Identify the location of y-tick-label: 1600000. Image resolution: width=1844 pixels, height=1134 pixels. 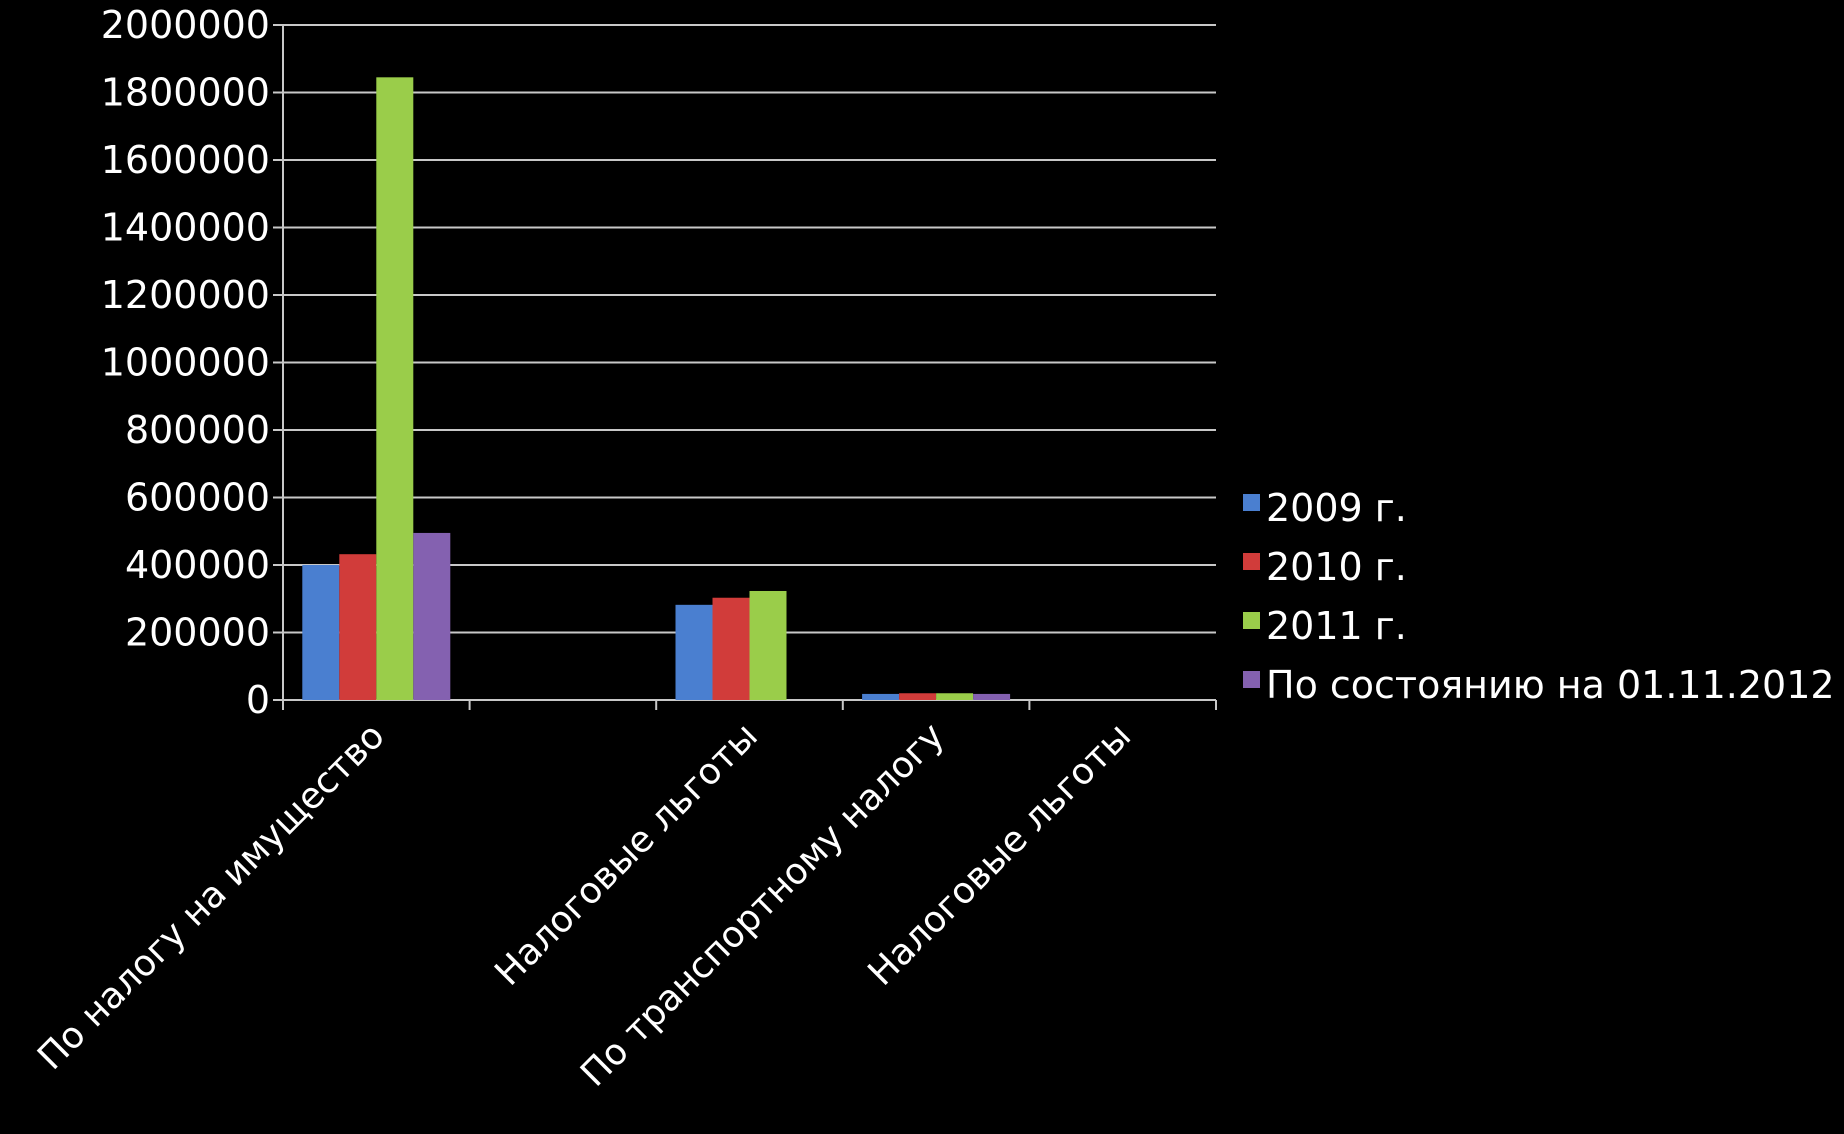
(185, 160).